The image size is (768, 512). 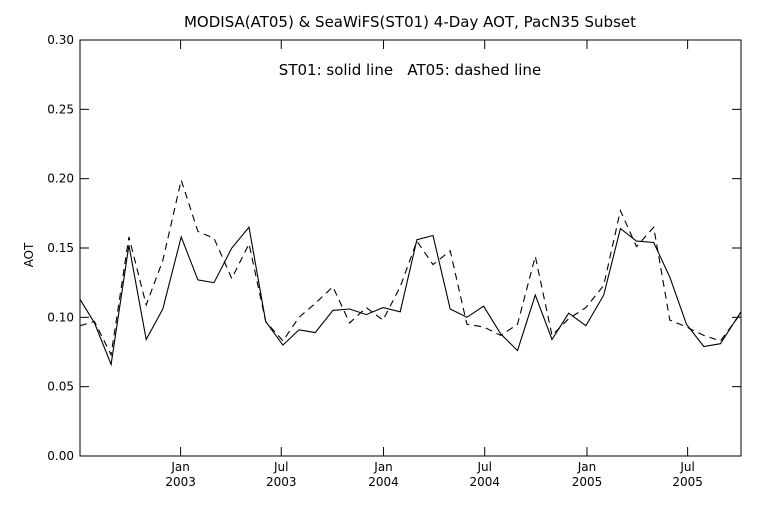 I want to click on line-style-annotation: ST01: solid line AT05: dashed line, so click(x=410, y=70).